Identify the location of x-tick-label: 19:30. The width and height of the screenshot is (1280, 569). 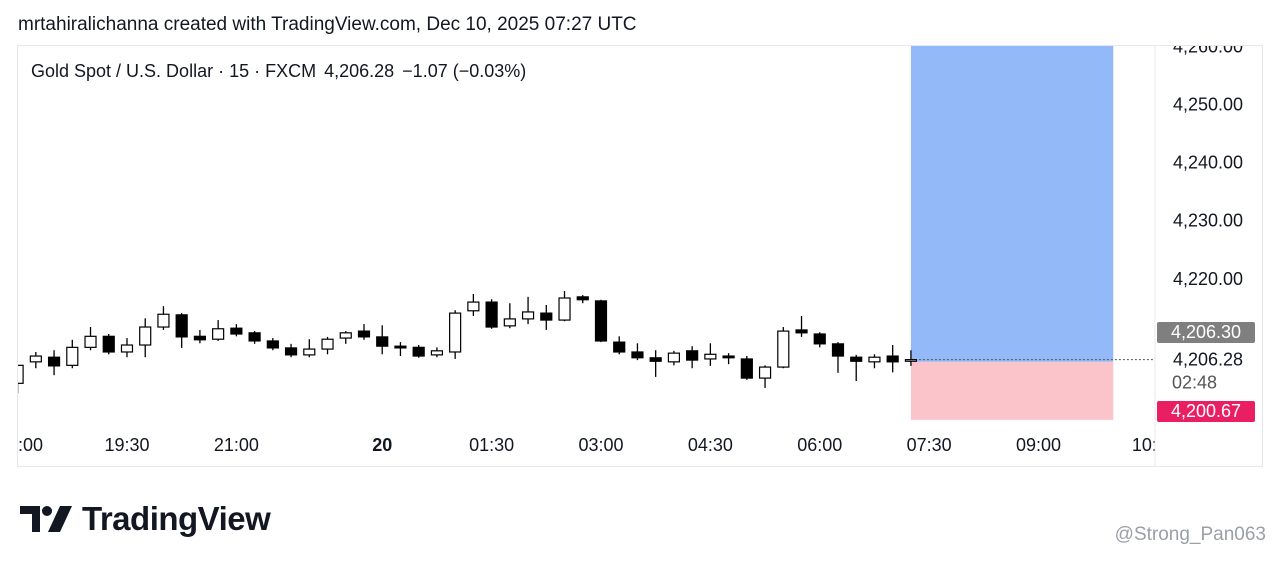
(126, 445).